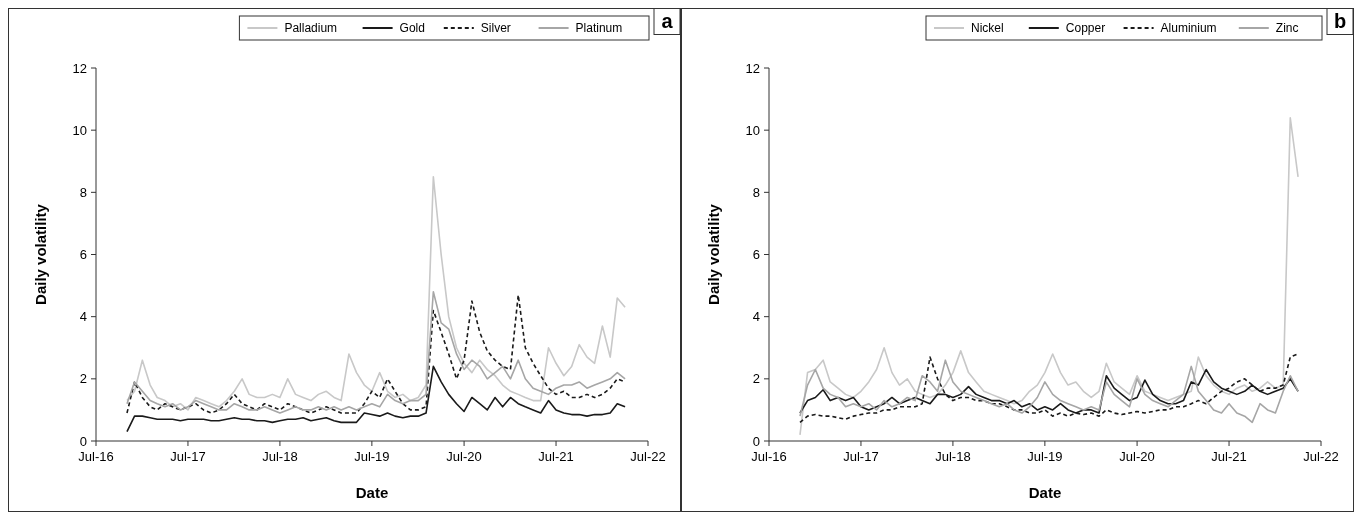 The width and height of the screenshot is (1362, 520). Describe the element at coordinates (1340, 21) in the screenshot. I see `text: b` at that location.